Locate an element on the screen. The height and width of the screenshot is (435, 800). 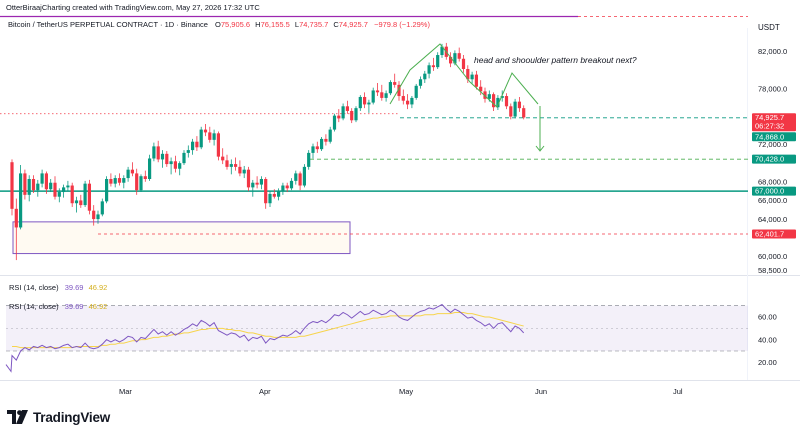
head-shoulders-outline is located at coordinates (464, 75).